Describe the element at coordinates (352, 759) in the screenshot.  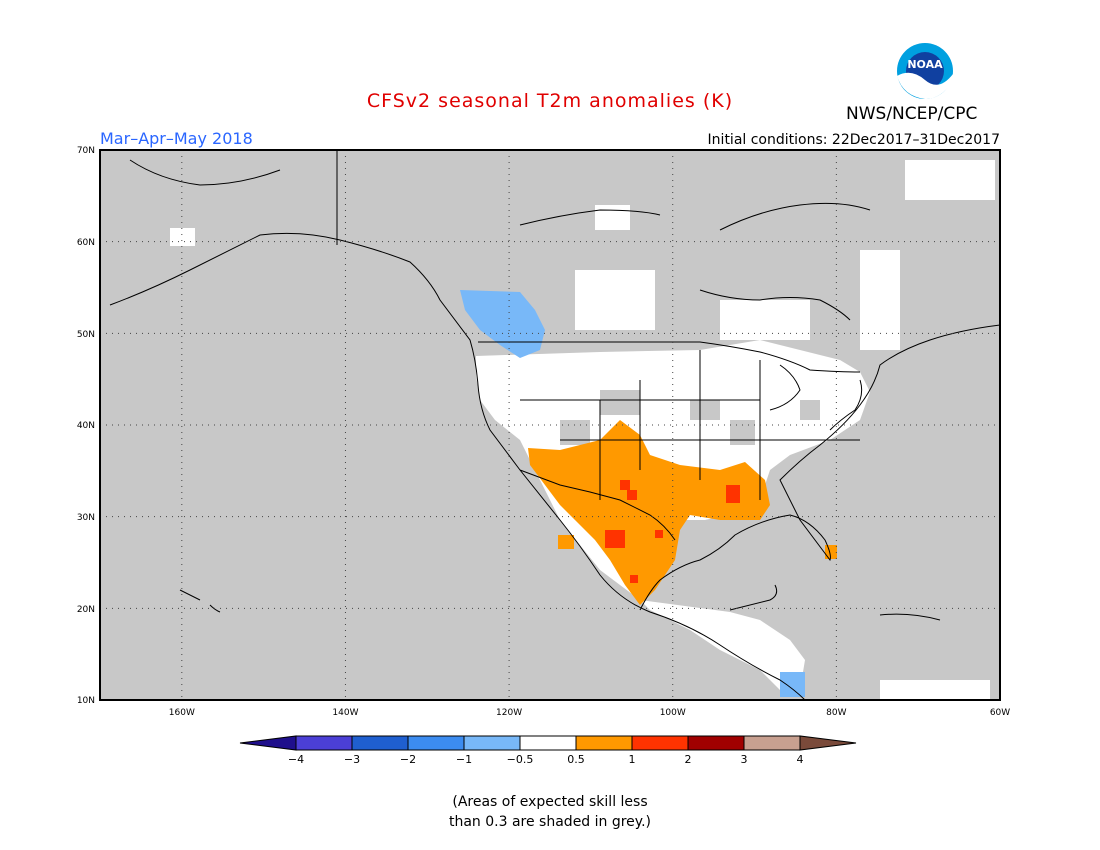
I see `colorbar-tick-label: −3` at that location.